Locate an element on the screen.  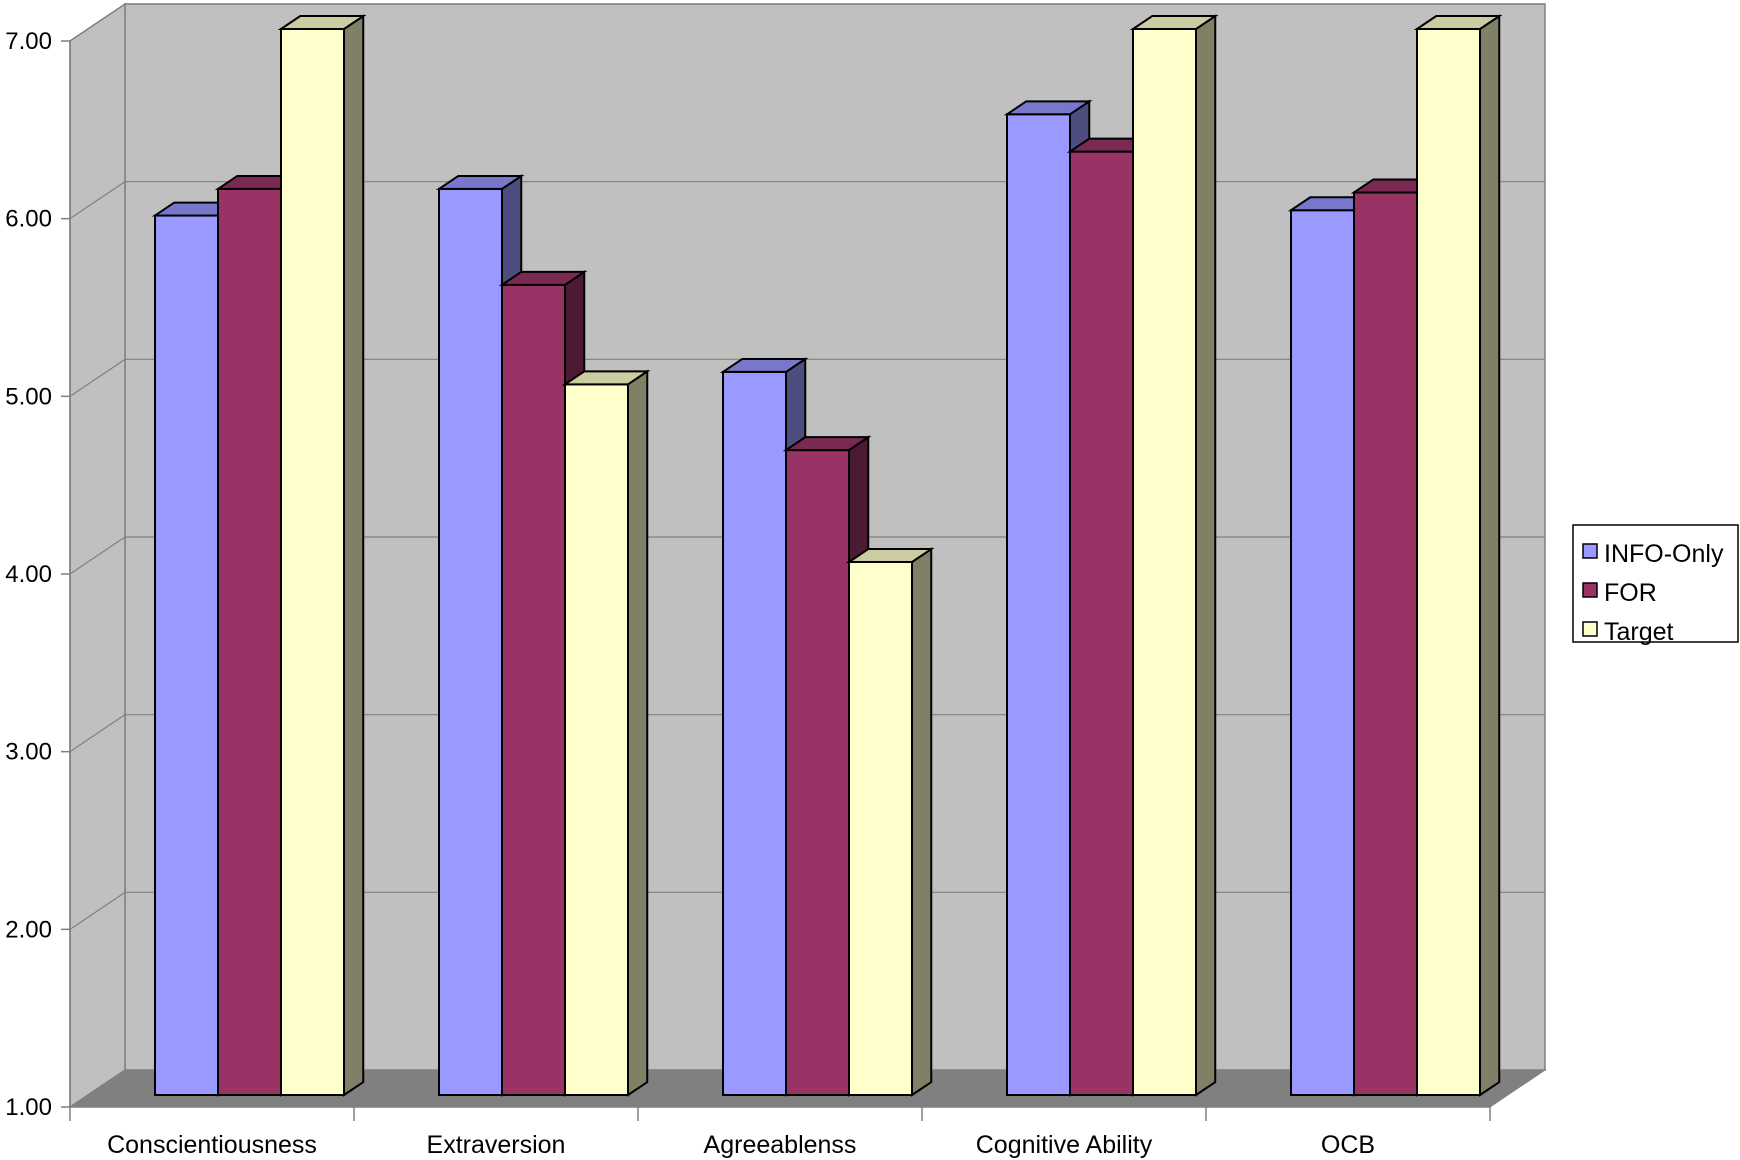
y-tick-label: 6.00 is located at coordinates (28, 219).